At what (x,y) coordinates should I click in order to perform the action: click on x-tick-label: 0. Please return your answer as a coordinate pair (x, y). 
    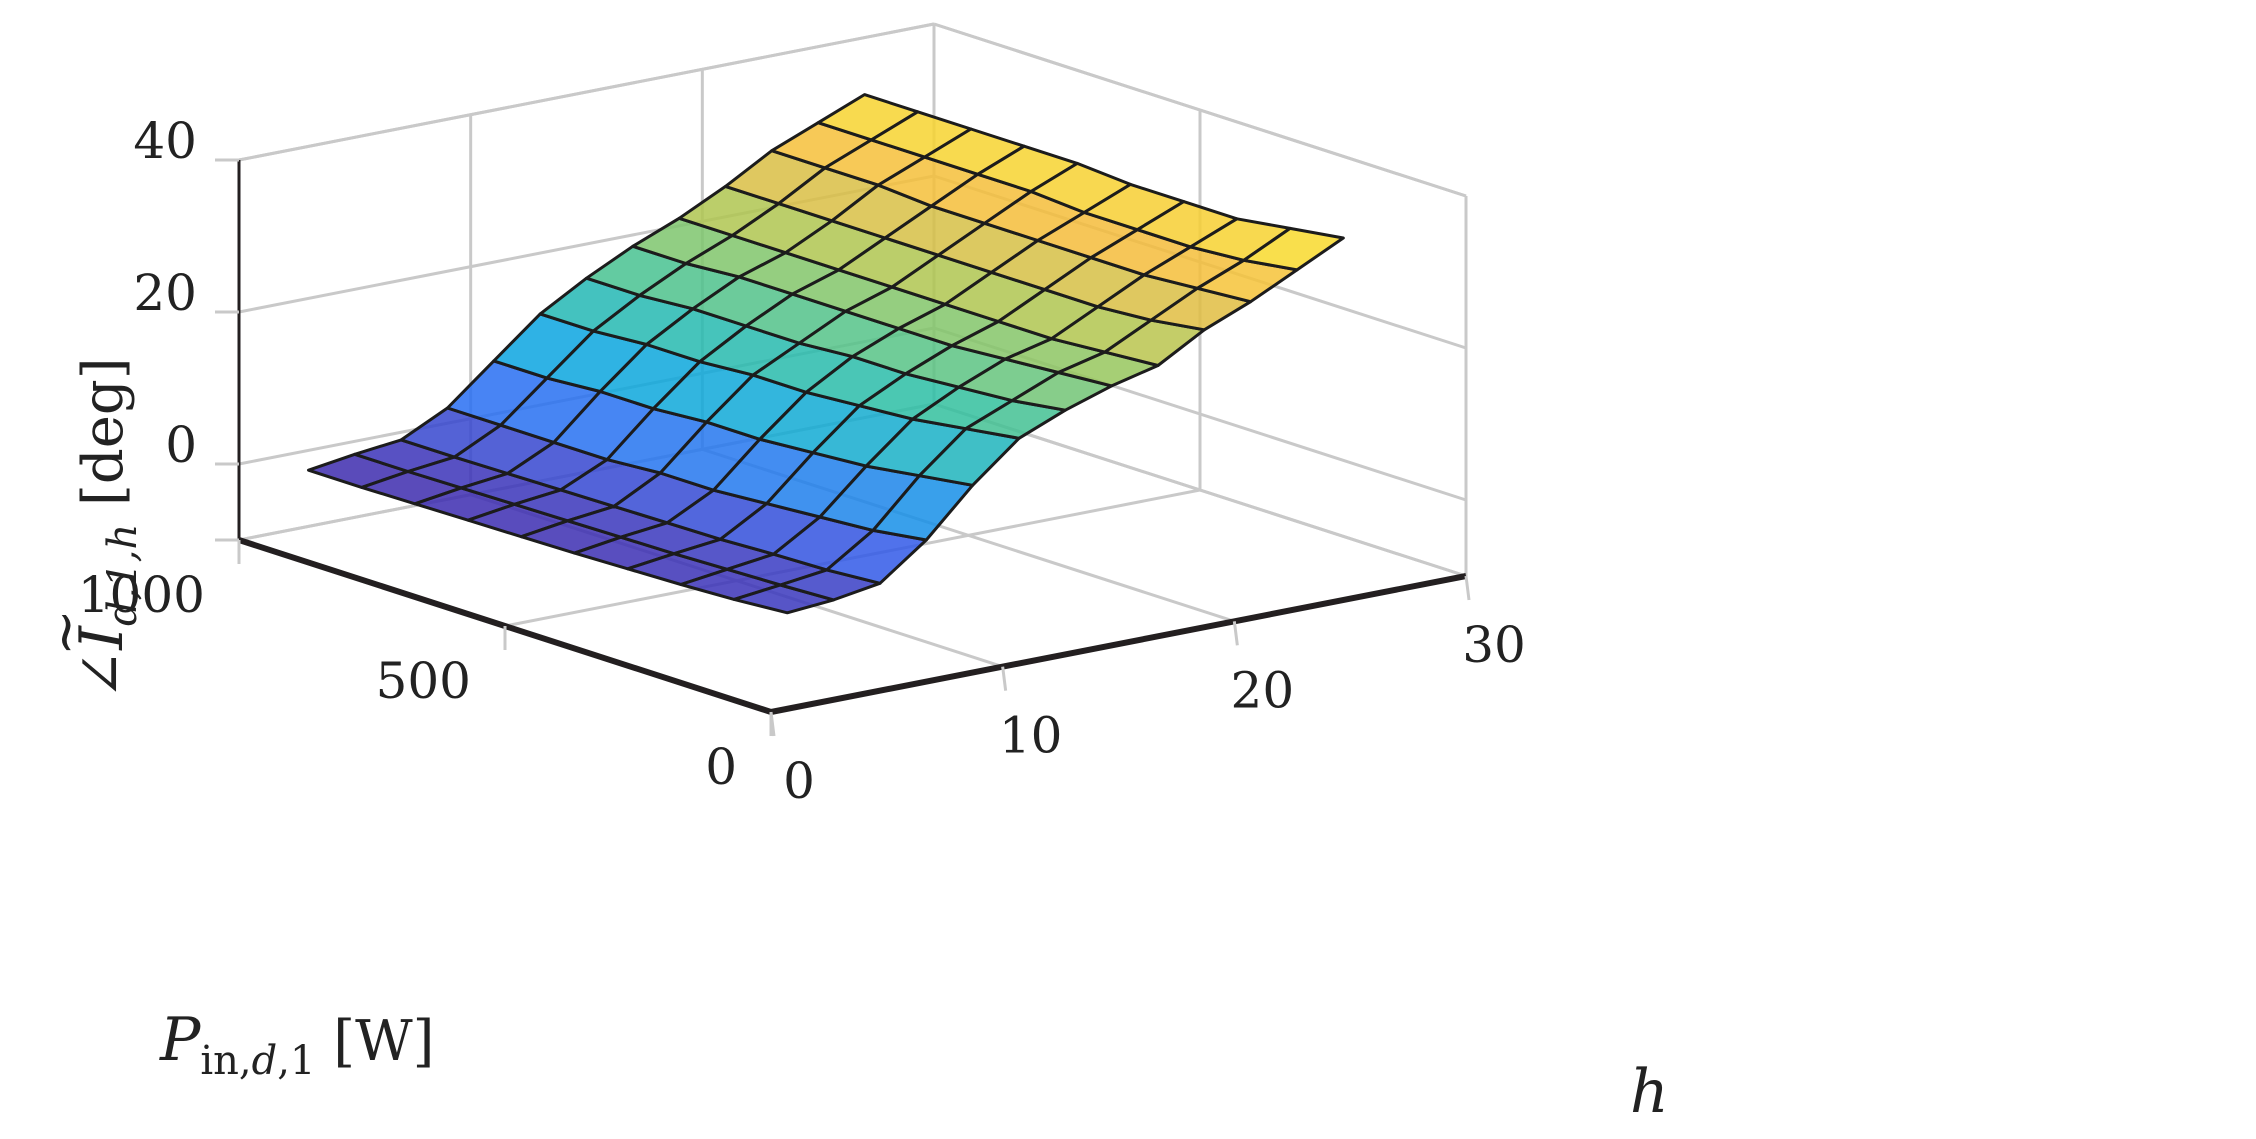
    Looking at the image, I should click on (799, 781).